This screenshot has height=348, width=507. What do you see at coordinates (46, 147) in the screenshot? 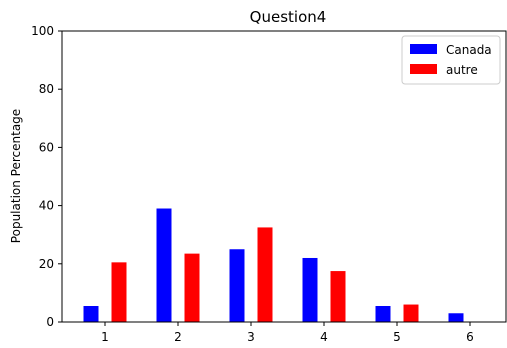
I see `y-tick-label-60: 60` at bounding box center [46, 147].